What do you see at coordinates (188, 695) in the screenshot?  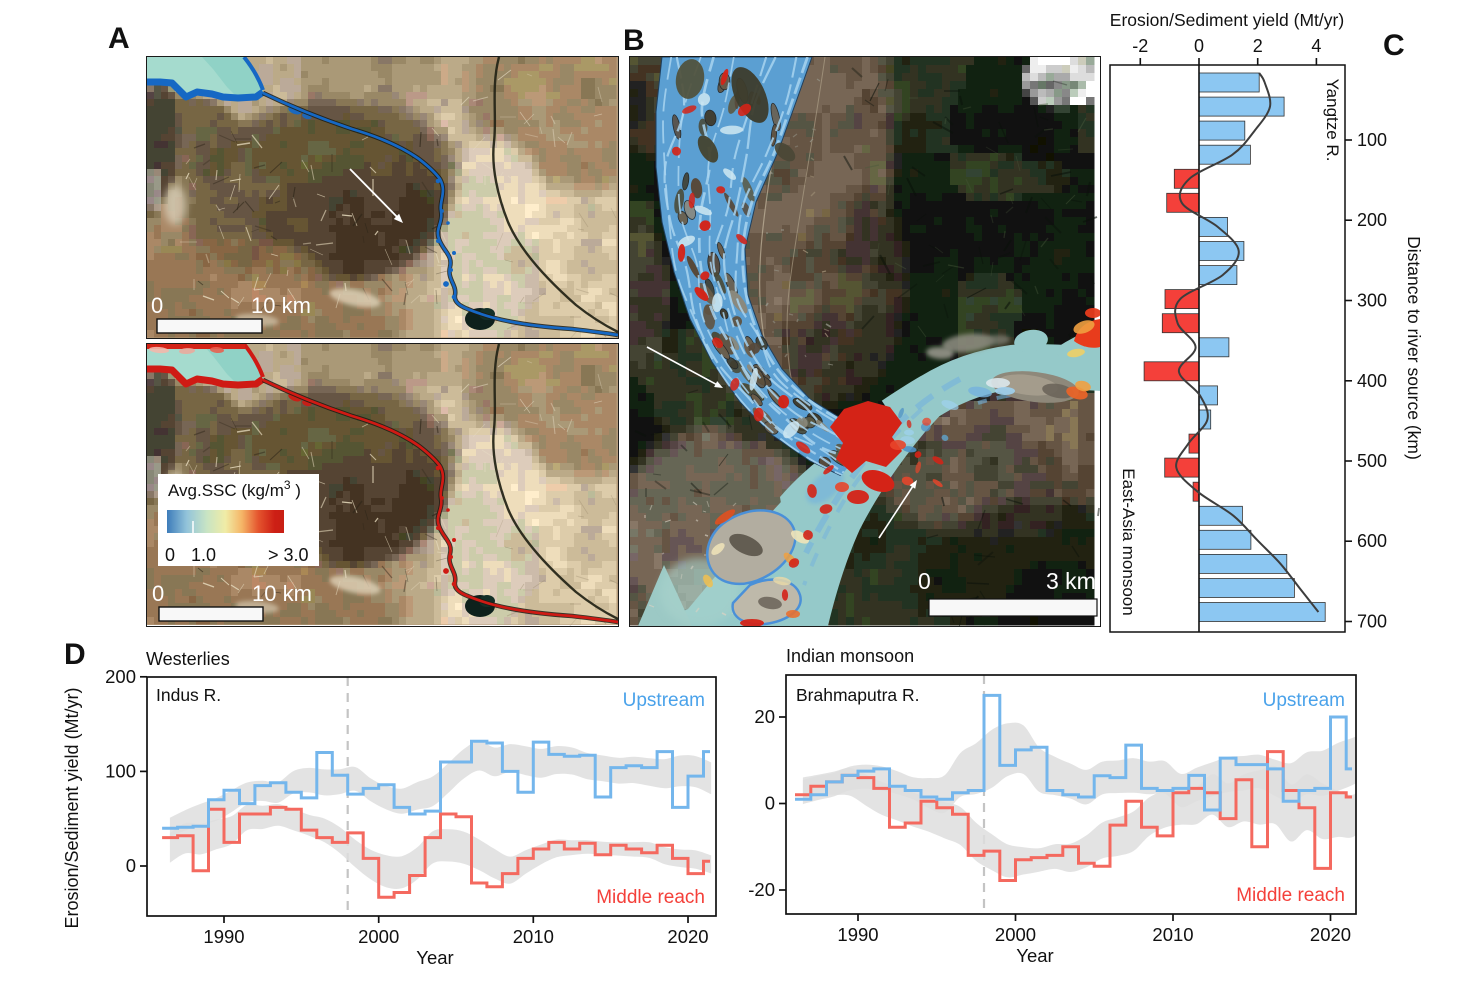 I see `svg-text: Indus R.` at bounding box center [188, 695].